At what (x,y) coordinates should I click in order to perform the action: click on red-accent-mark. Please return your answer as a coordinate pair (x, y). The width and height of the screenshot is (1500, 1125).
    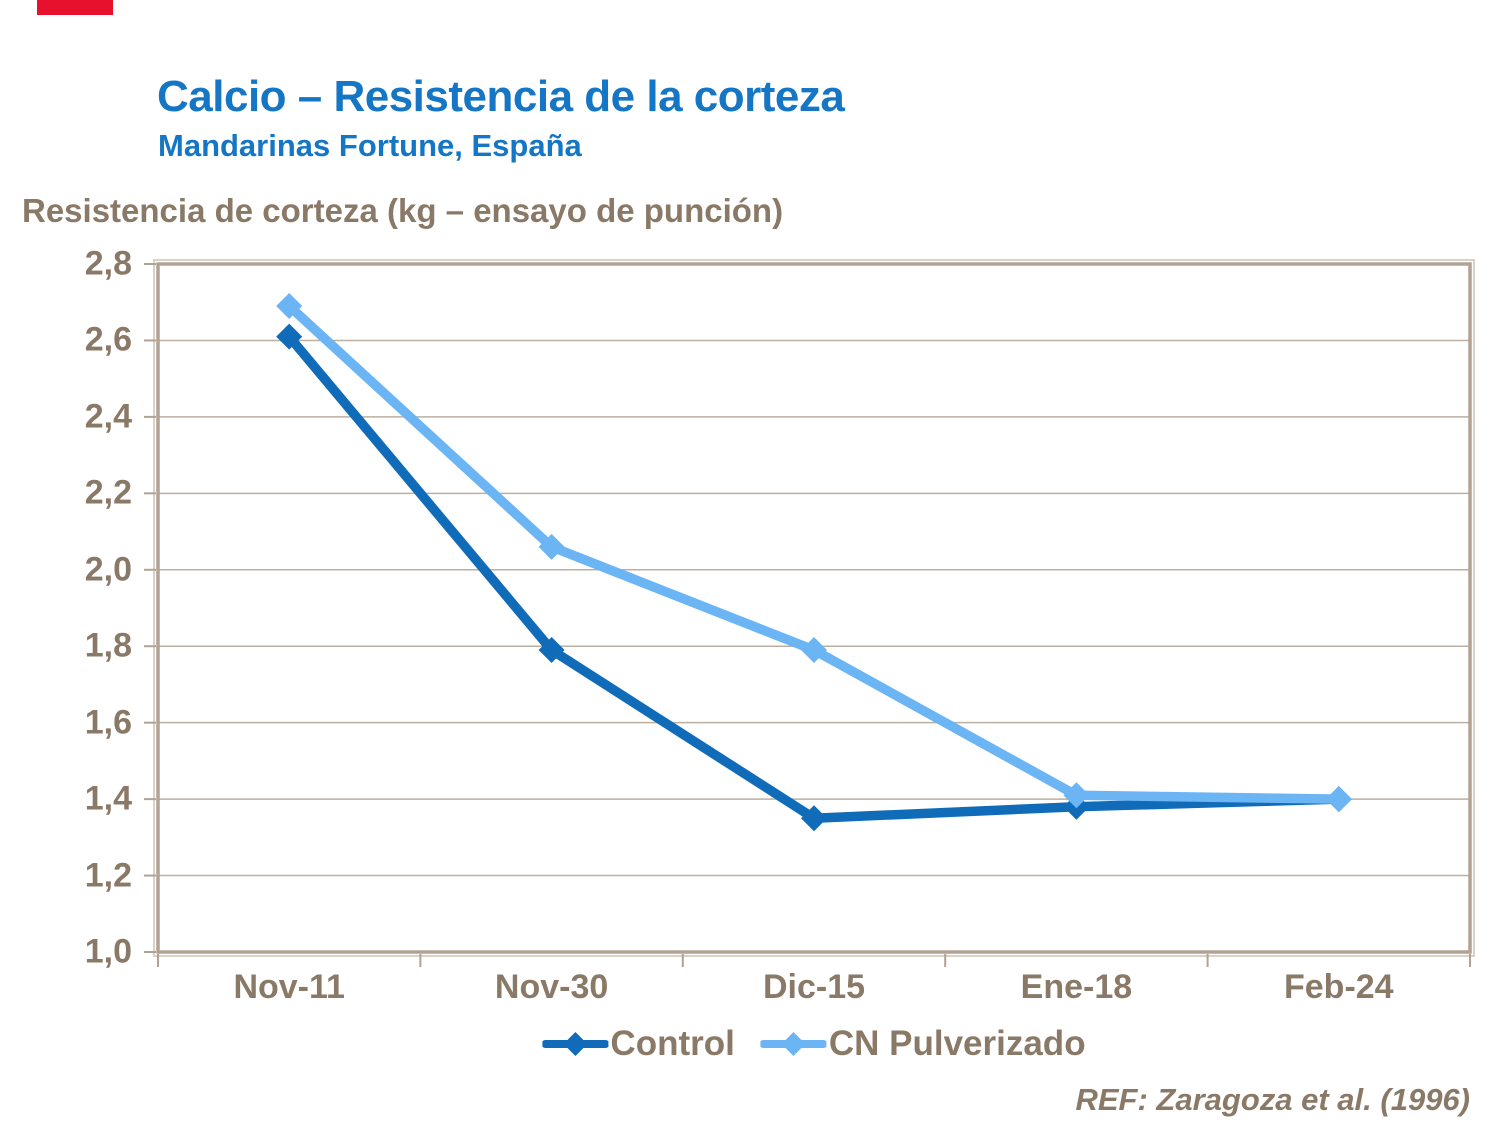
    Looking at the image, I should click on (75, 7).